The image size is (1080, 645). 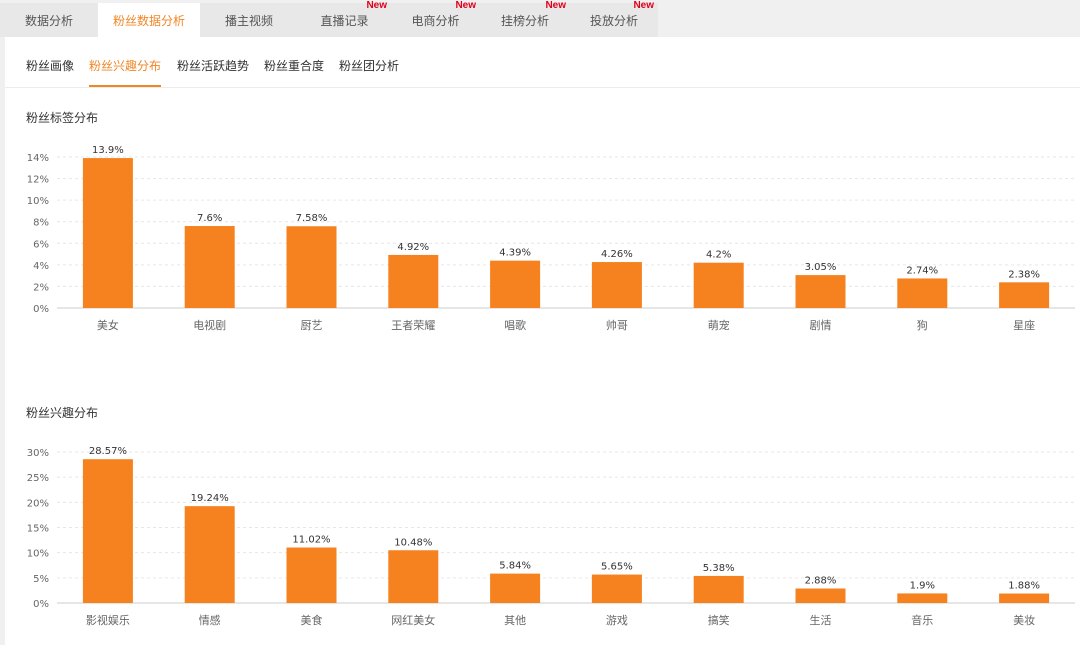 What do you see at coordinates (413, 247) in the screenshot?
I see `data-label: 4.92%` at bounding box center [413, 247].